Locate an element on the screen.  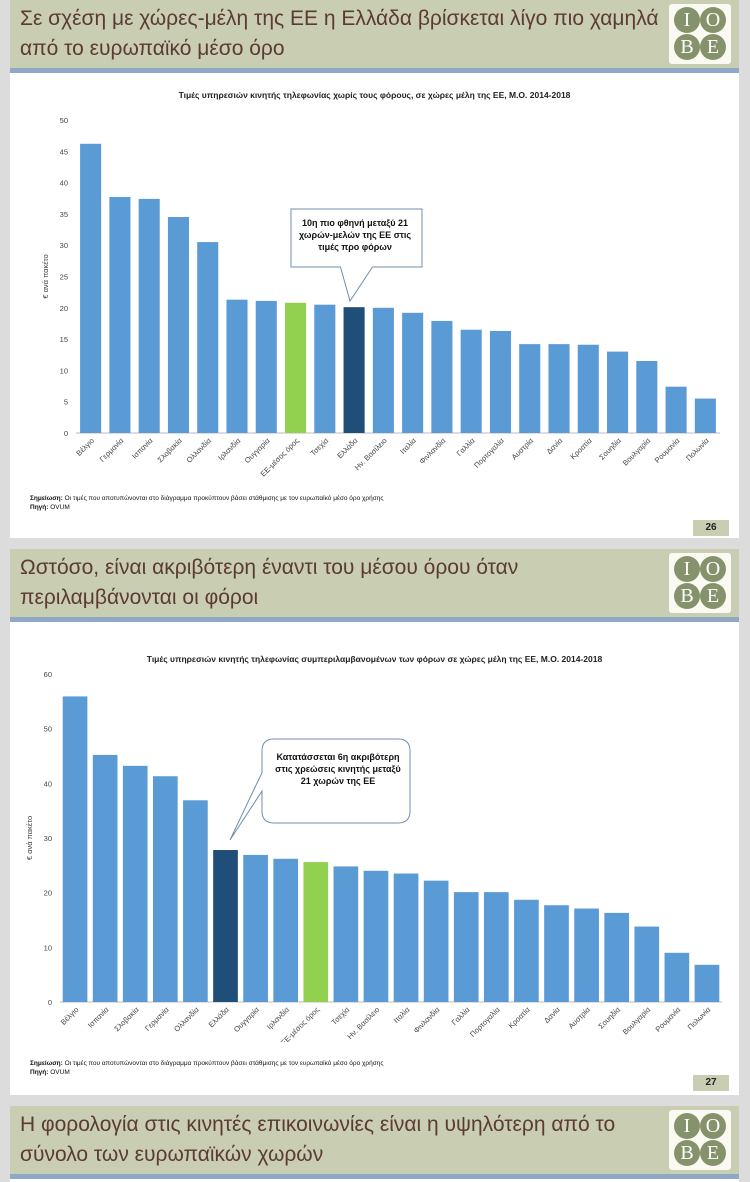
x-tick-label: Σλοβακία is located at coordinates (170, 450).